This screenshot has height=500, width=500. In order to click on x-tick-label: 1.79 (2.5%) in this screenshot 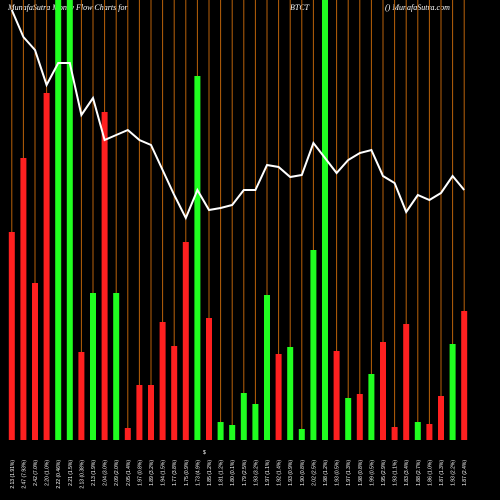, I will do `click(245, 473)`.